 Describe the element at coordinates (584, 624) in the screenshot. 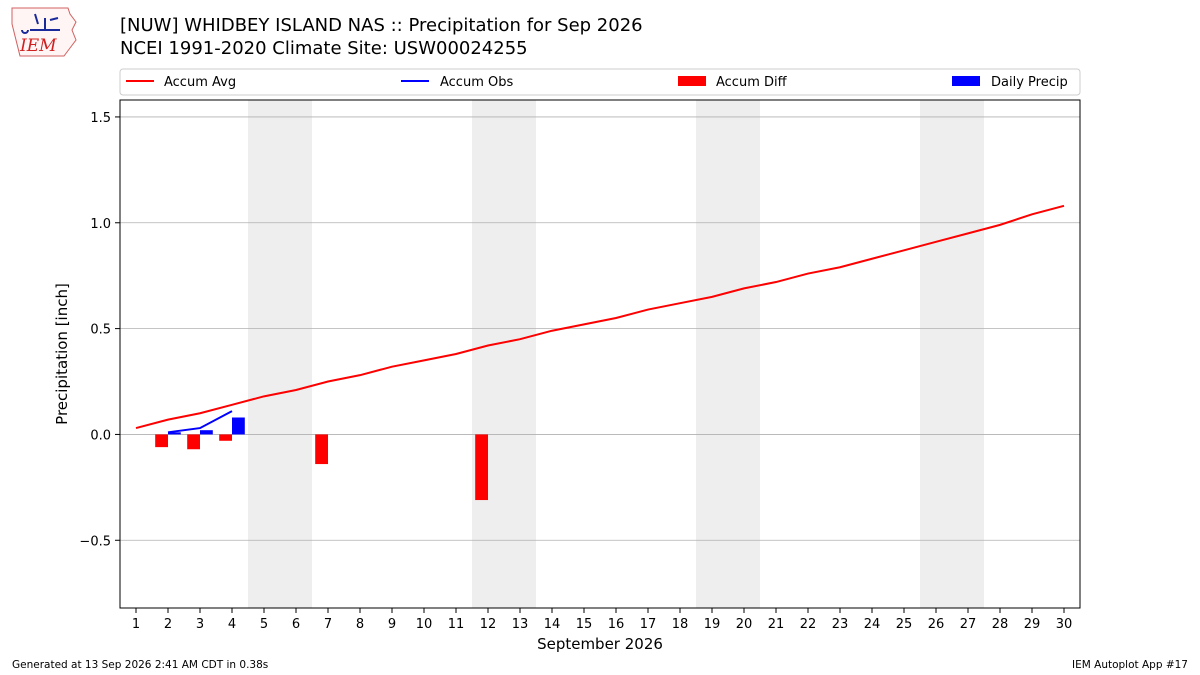

I see `x-tick-label: 15` at that location.